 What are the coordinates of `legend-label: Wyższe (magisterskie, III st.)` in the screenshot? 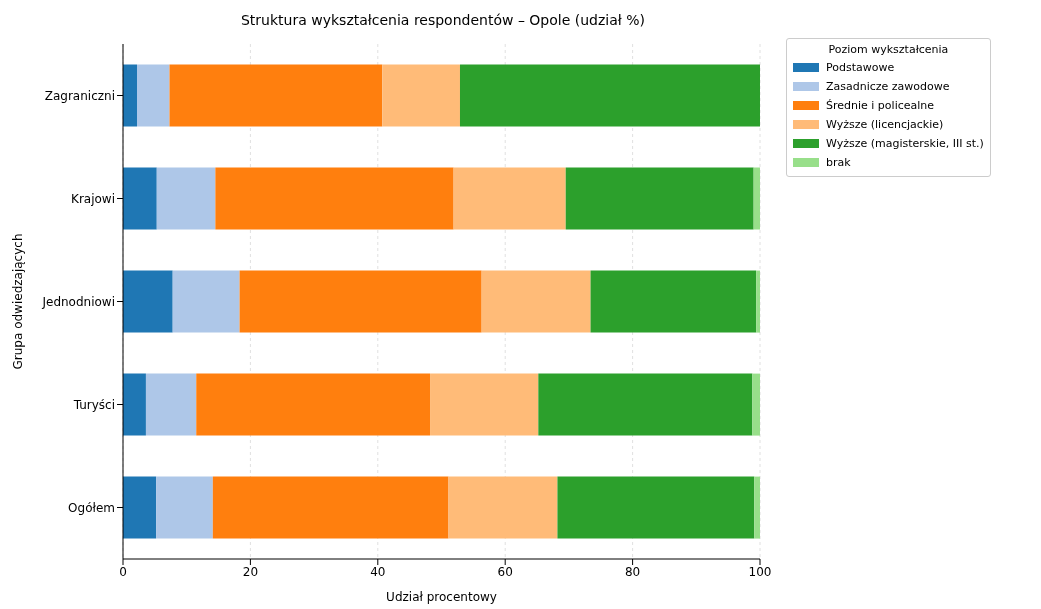 It's located at (905, 143).